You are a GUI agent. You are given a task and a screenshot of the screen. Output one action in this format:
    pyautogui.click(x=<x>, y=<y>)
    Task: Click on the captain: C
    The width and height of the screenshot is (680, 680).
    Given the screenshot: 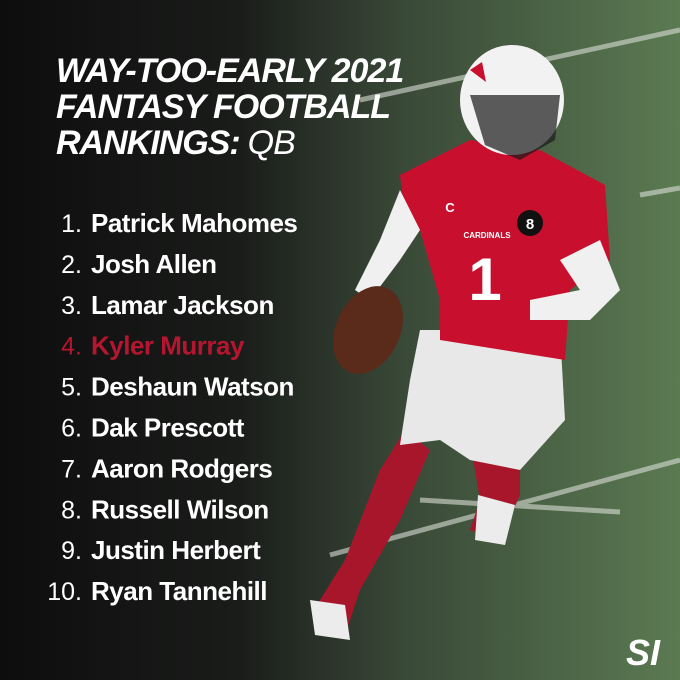 What is the action you would take?
    pyautogui.click(x=450, y=207)
    